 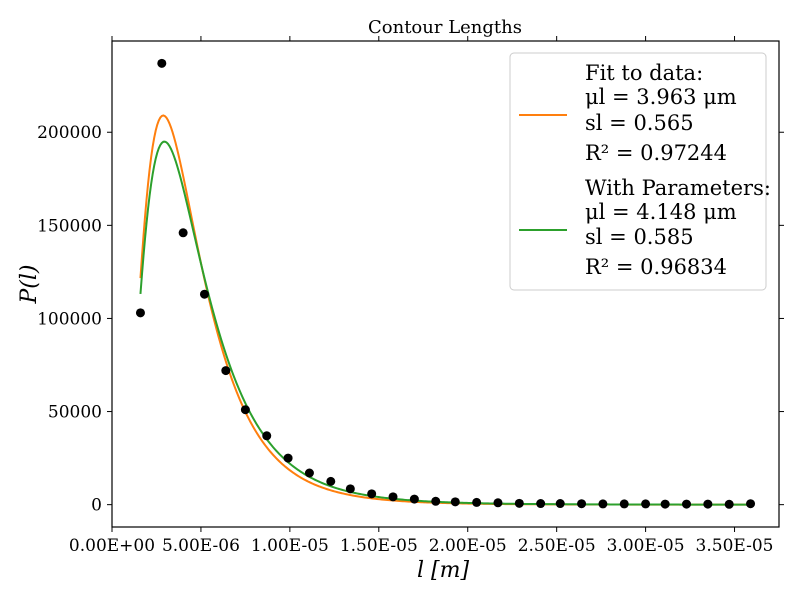 I want to click on x-tick-label: 0.00E+00, so click(x=112, y=546).